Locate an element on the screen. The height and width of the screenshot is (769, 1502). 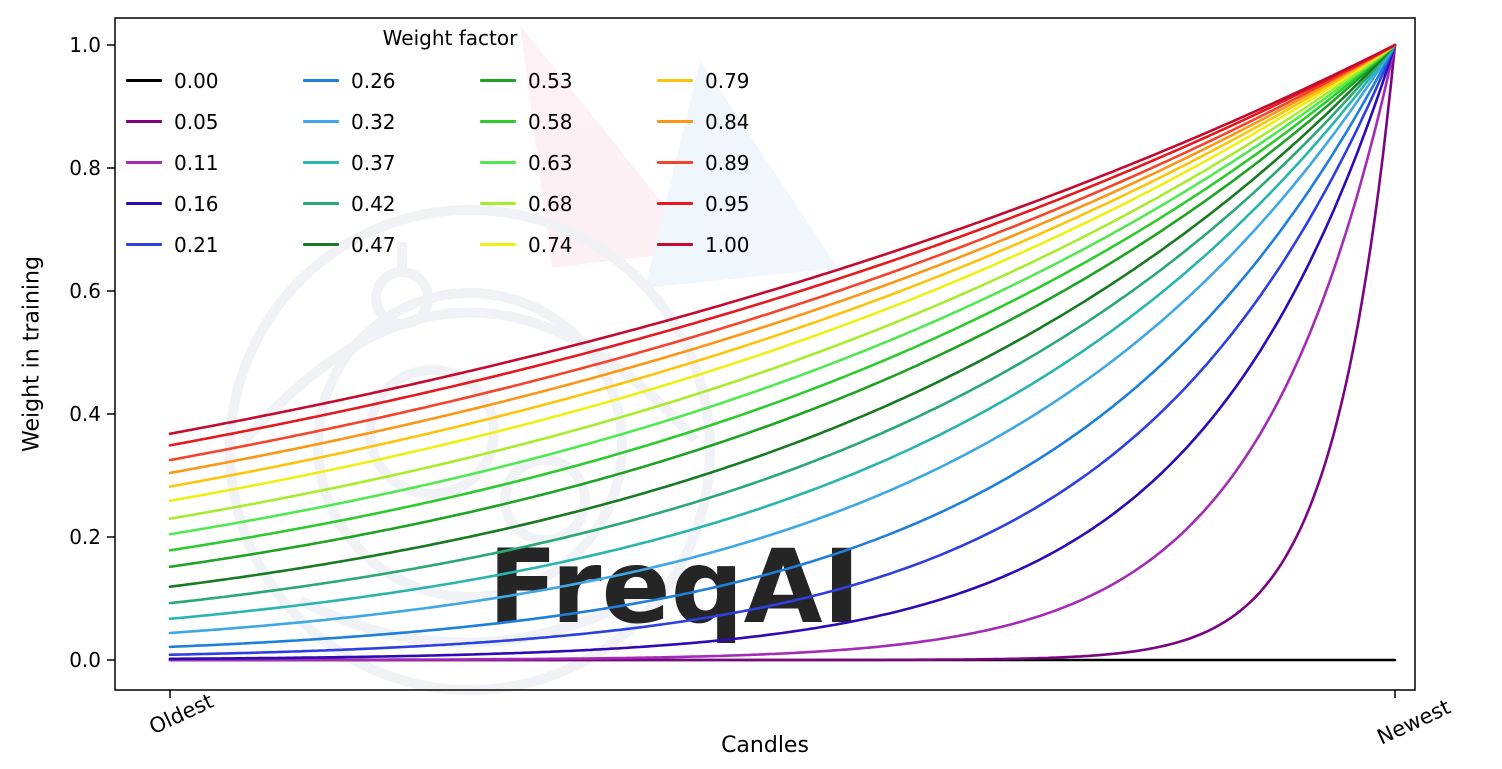
legend-label: 0.26 is located at coordinates (373, 80).